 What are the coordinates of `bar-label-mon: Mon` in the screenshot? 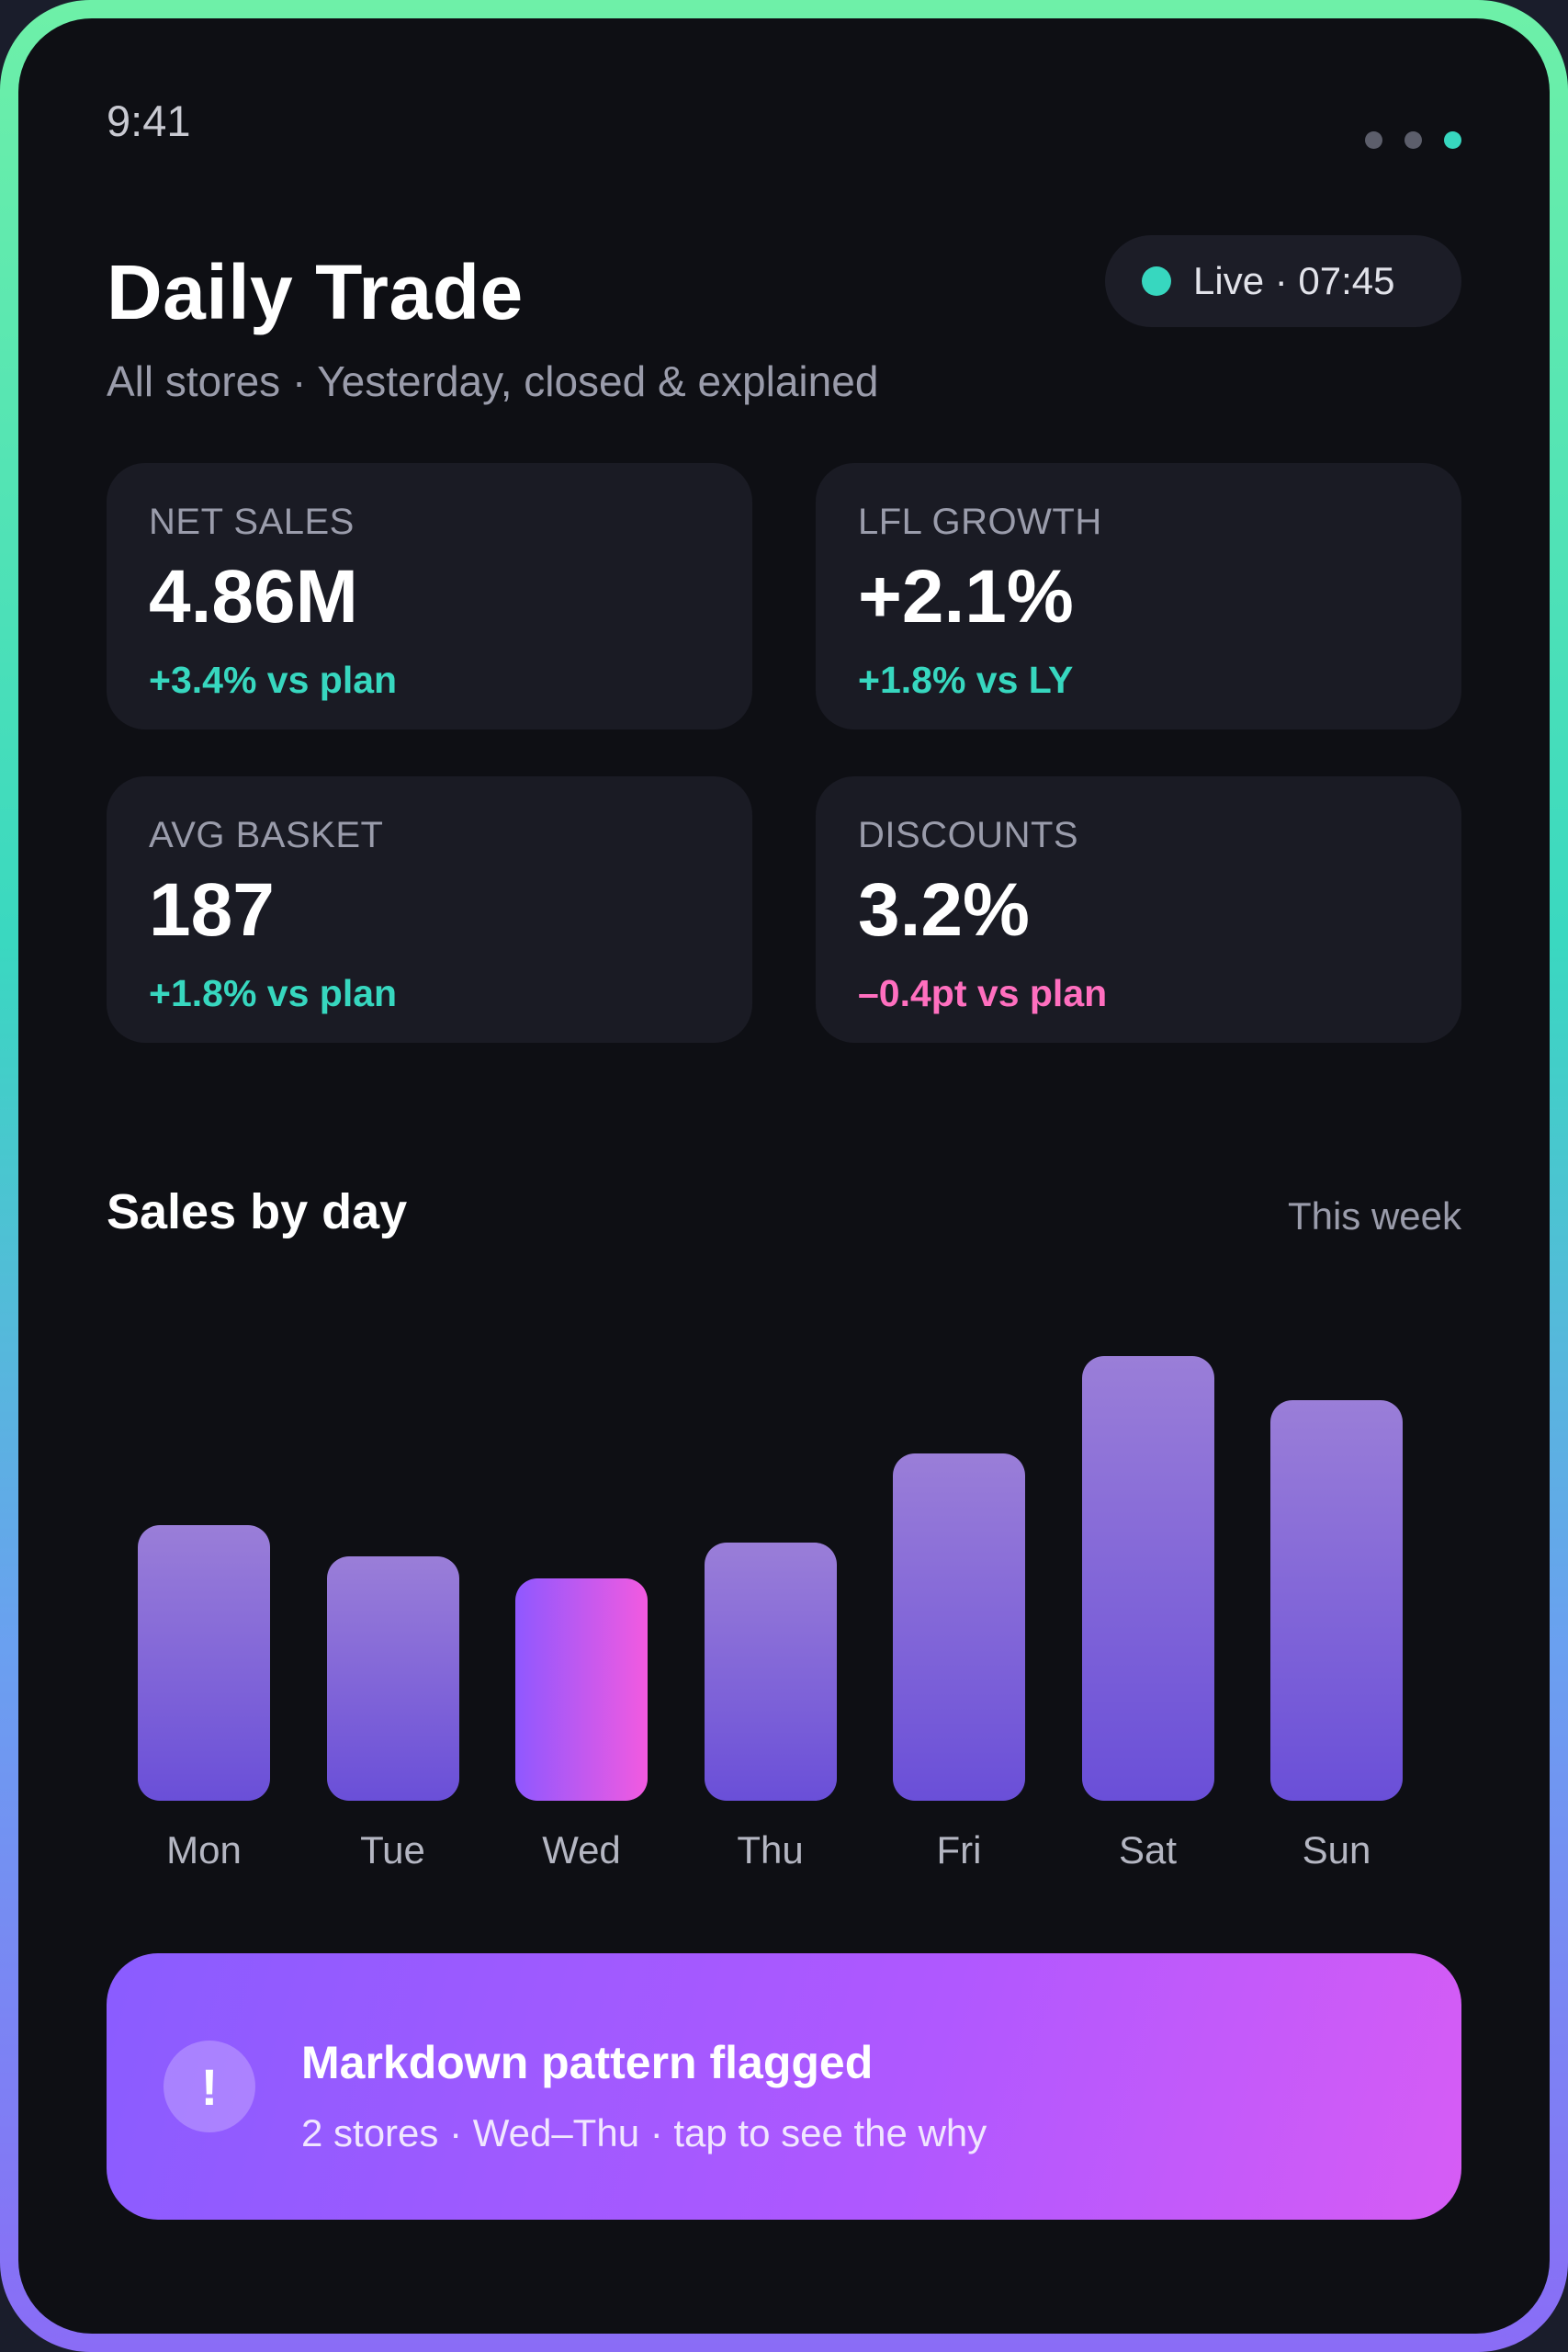 It's located at (204, 1849).